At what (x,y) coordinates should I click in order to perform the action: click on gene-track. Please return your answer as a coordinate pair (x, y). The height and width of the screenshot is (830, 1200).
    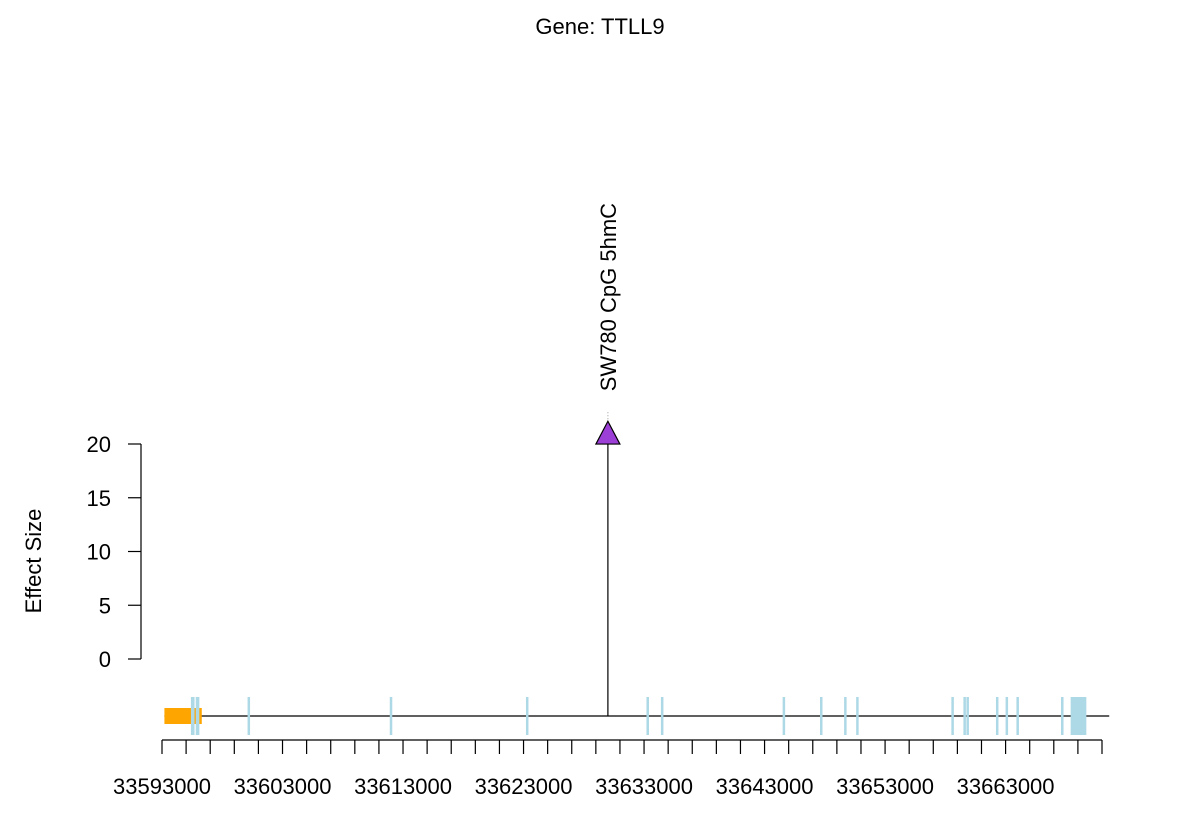
    Looking at the image, I should click on (637, 716).